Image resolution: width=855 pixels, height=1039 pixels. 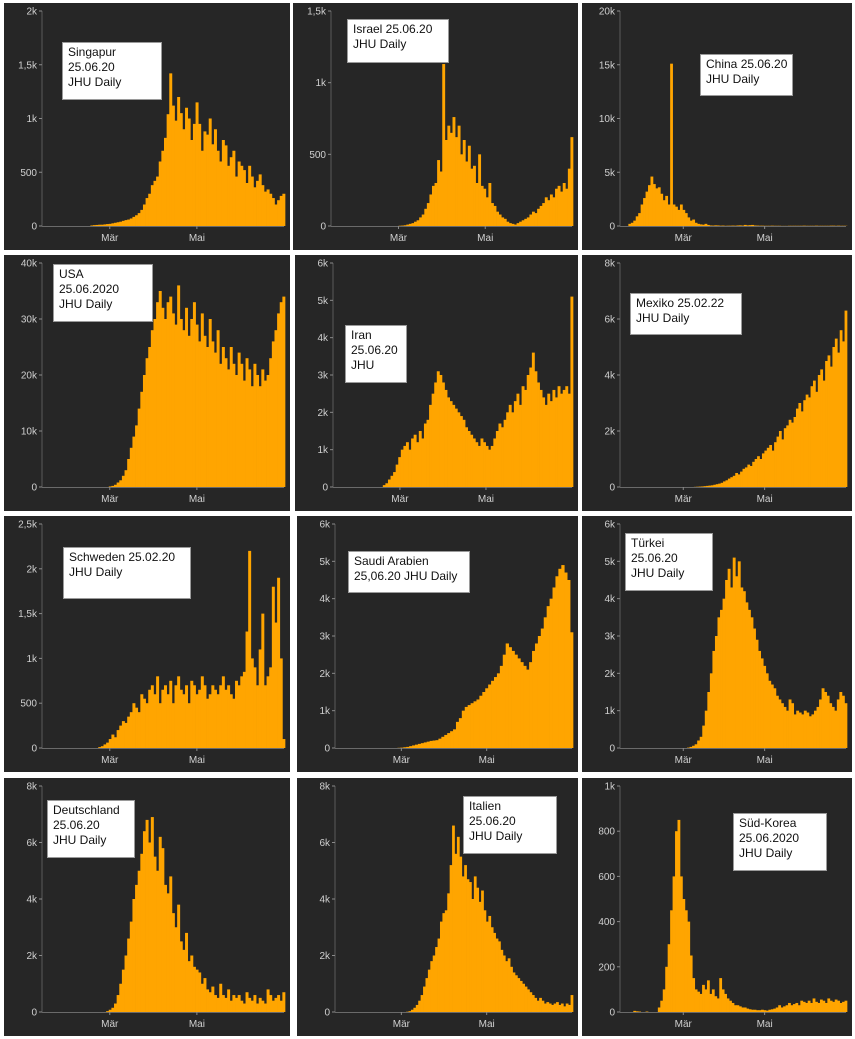 I want to click on y-tick-label: 5k, so click(x=610, y=173).